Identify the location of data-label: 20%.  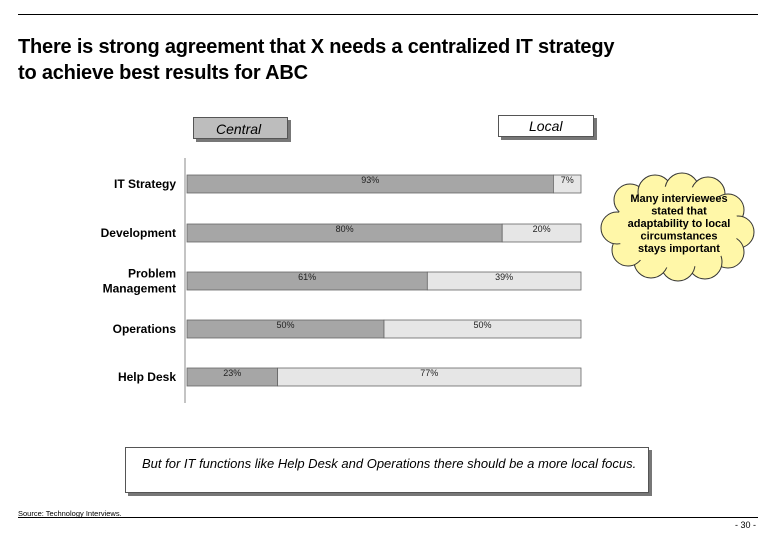
(542, 229).